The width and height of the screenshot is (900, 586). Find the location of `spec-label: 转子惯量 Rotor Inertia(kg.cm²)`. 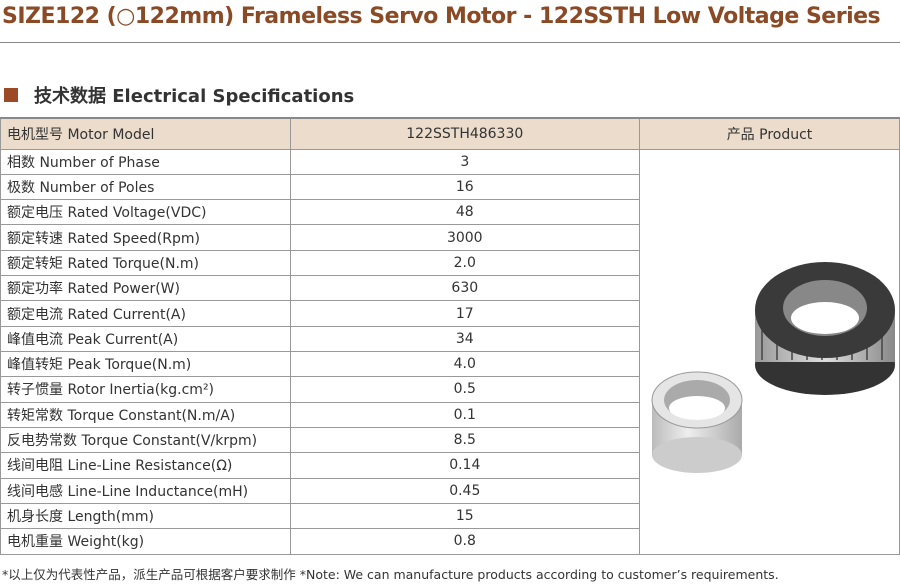

spec-label: 转子惯量 Rotor Inertia(kg.cm²) is located at coordinates (145, 389).